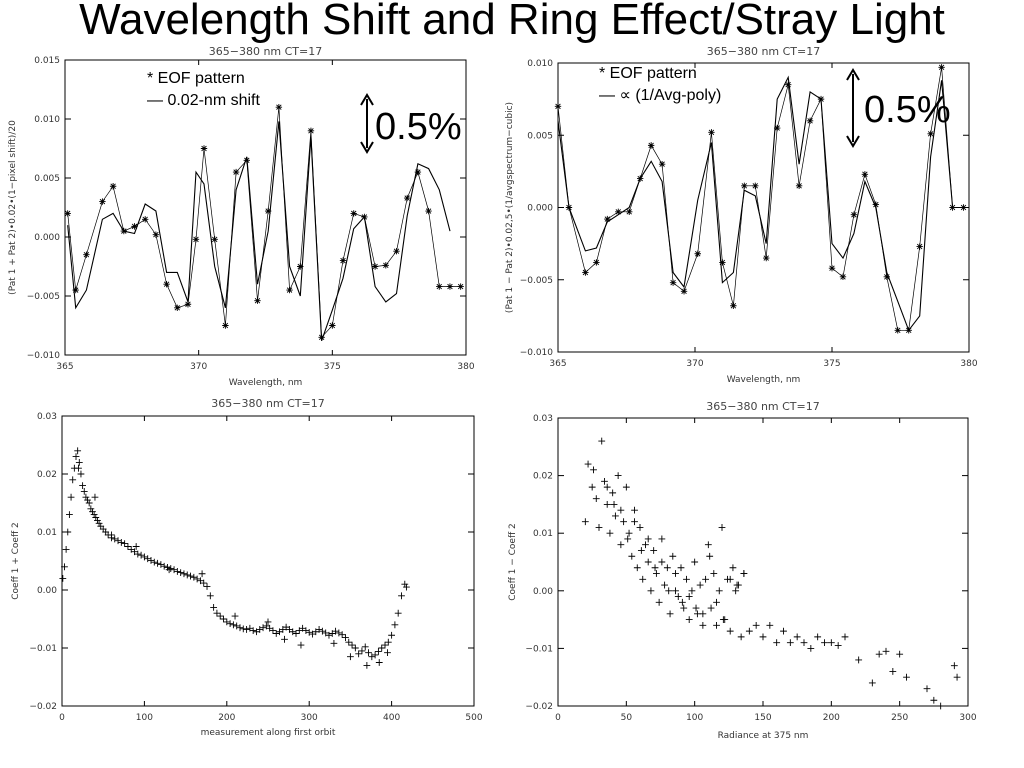 This screenshot has height=768, width=1024. I want to click on x-tick-label: 370, so click(198, 367).